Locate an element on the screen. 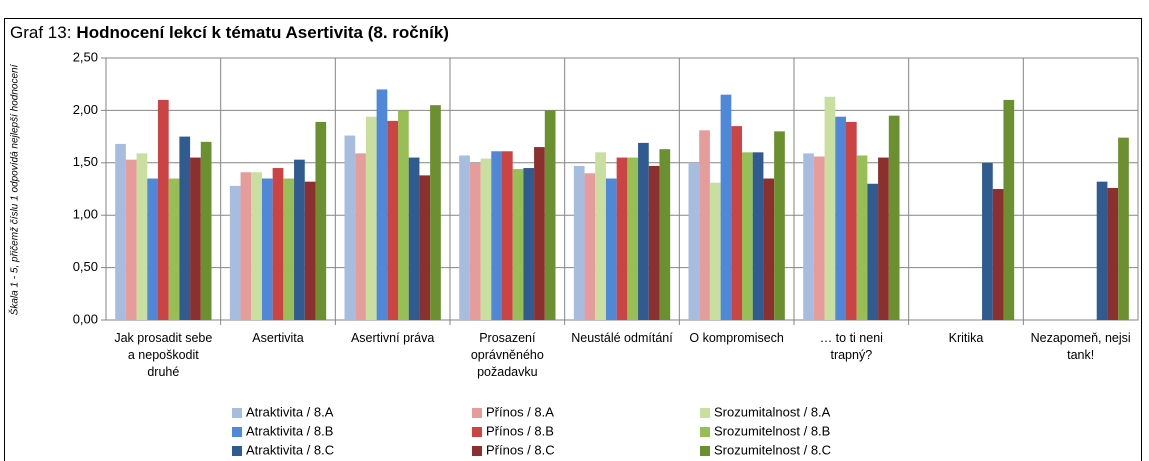 The width and height of the screenshot is (1149, 461). y-tick-label: 2,50 is located at coordinates (85, 56).